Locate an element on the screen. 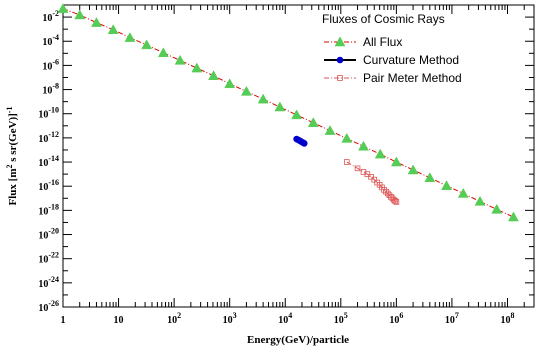  y-tick-label: 10⁻¹⁴ is located at coordinates (48, 161).